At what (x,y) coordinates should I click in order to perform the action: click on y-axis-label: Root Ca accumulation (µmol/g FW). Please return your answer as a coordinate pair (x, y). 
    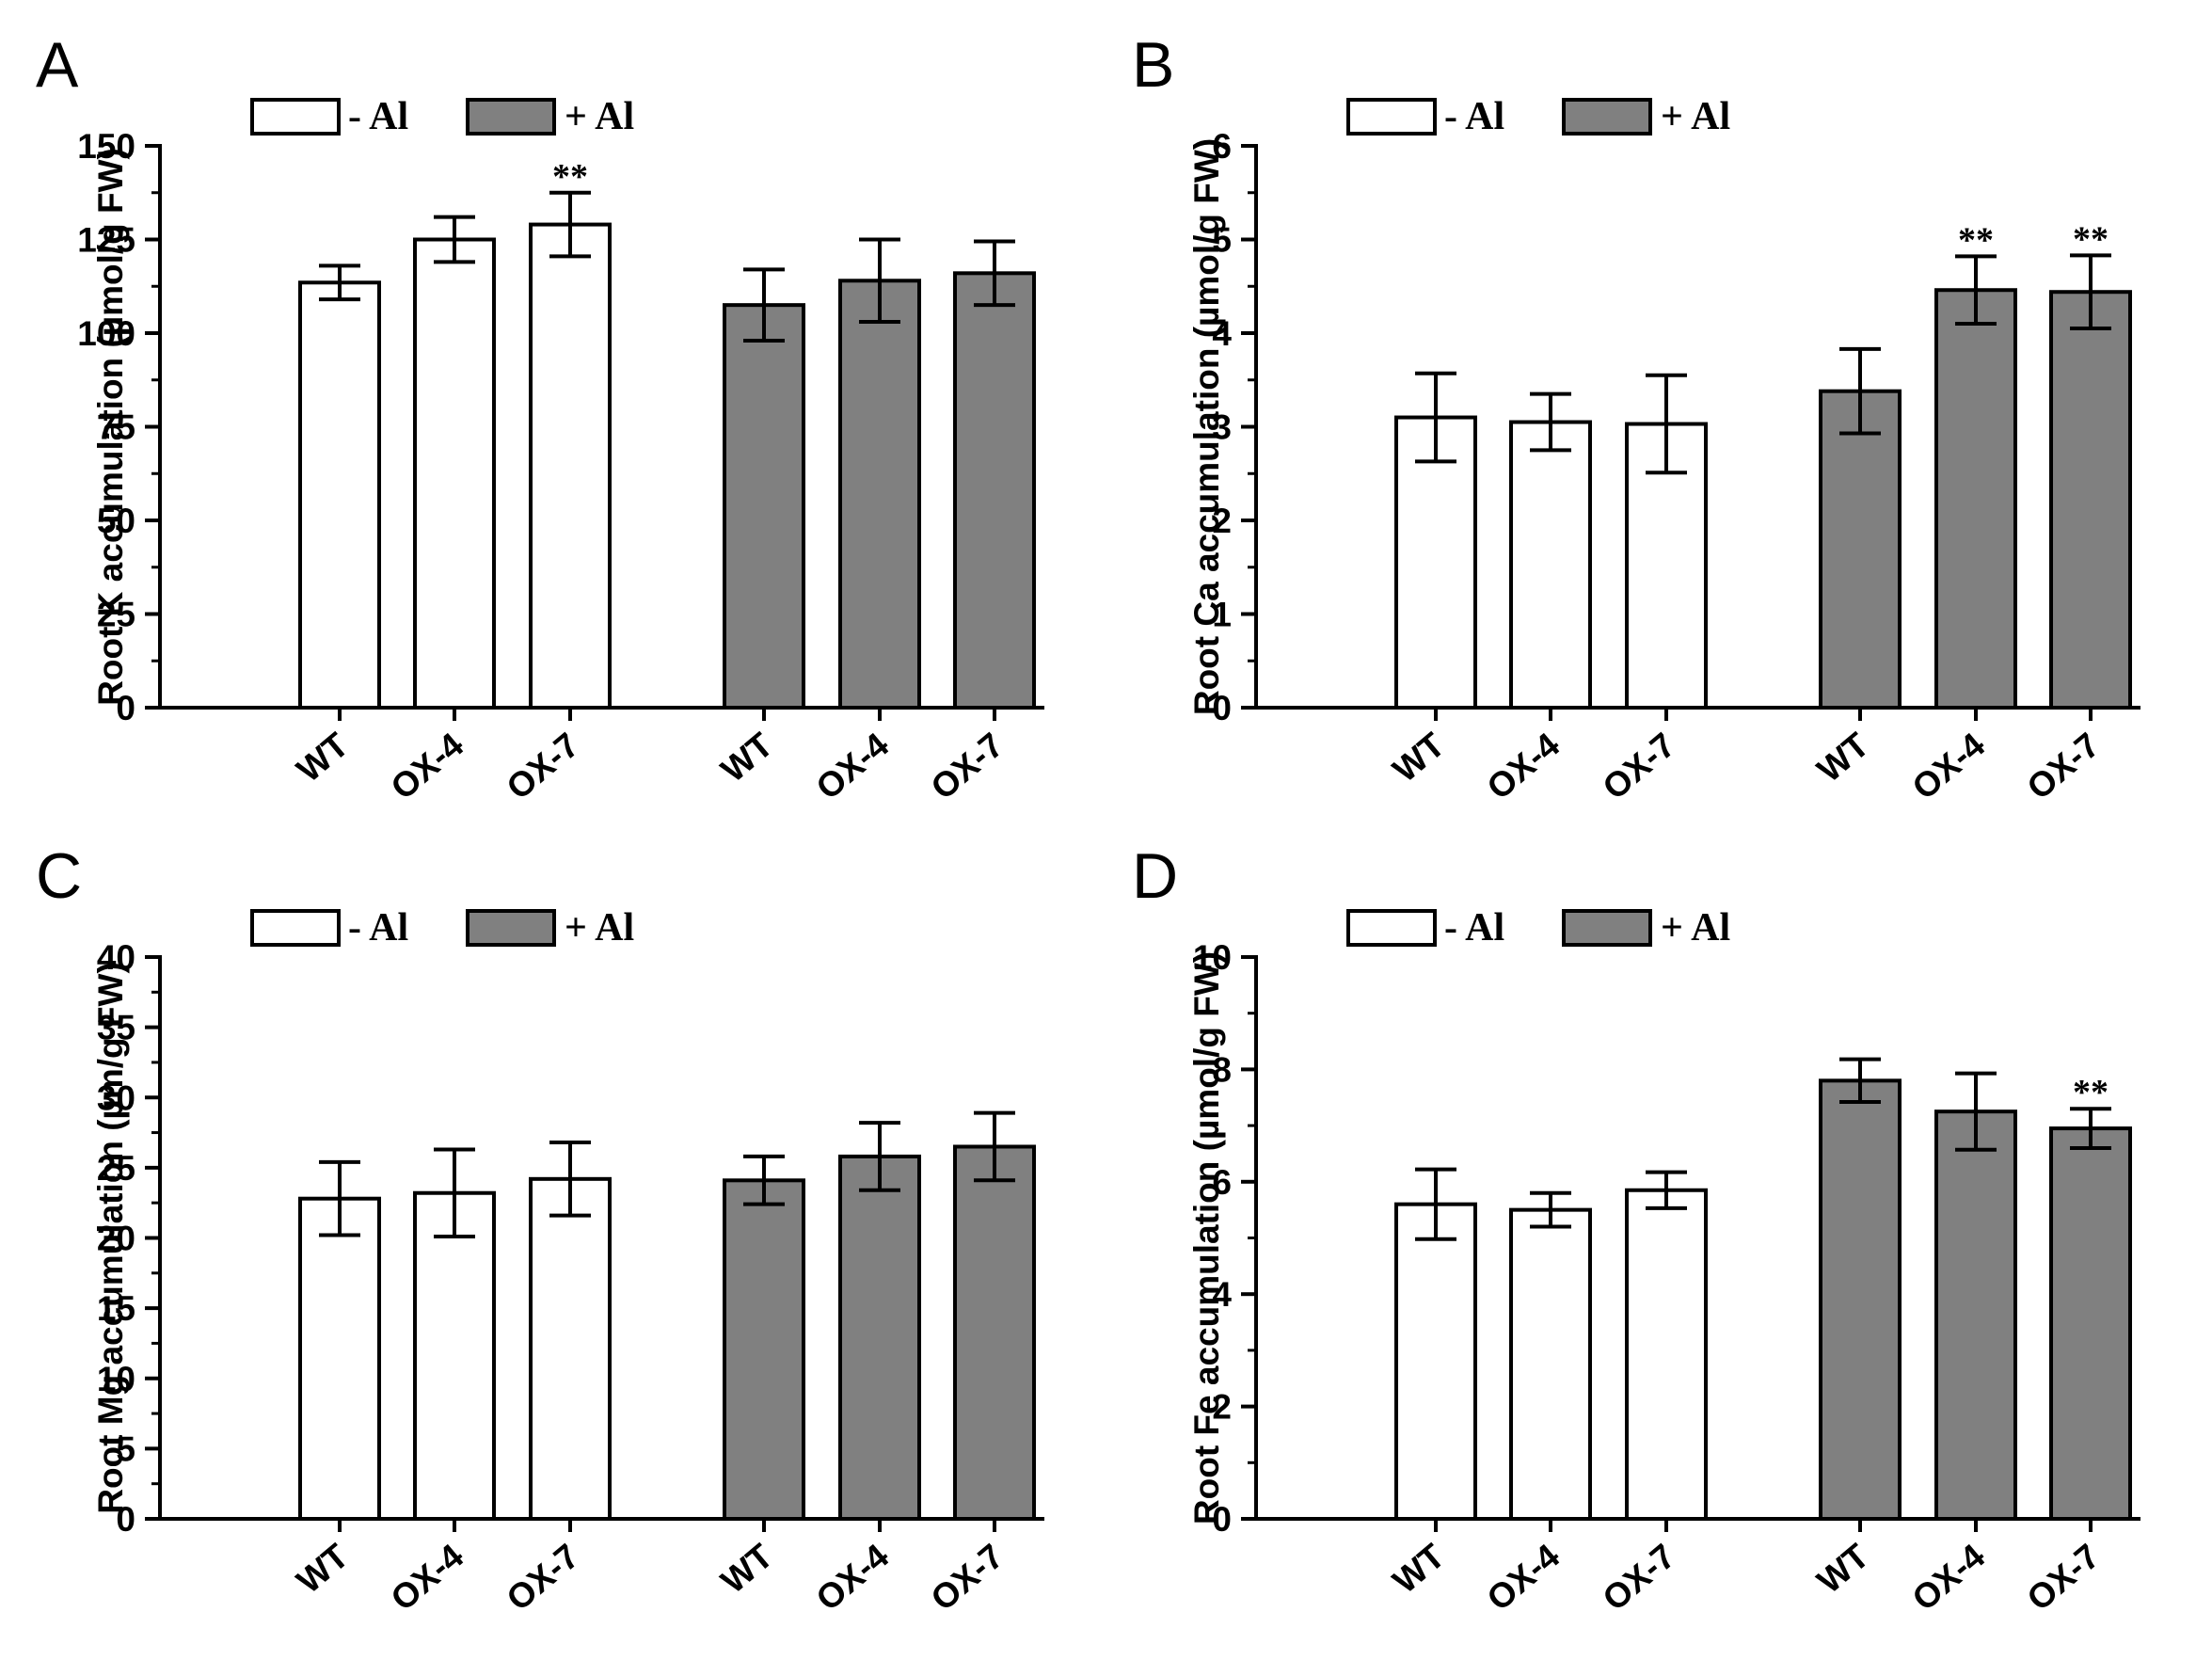
    Looking at the image, I should click on (1206, 426).